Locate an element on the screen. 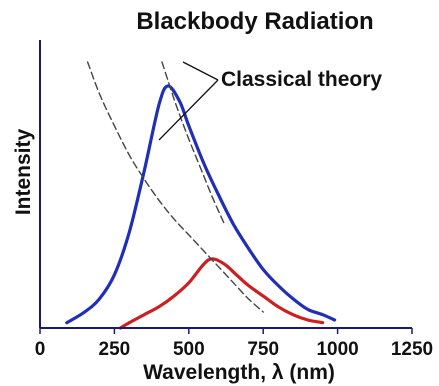 The image size is (439, 386). annotation-pointer-upper is located at coordinates (200, 71).